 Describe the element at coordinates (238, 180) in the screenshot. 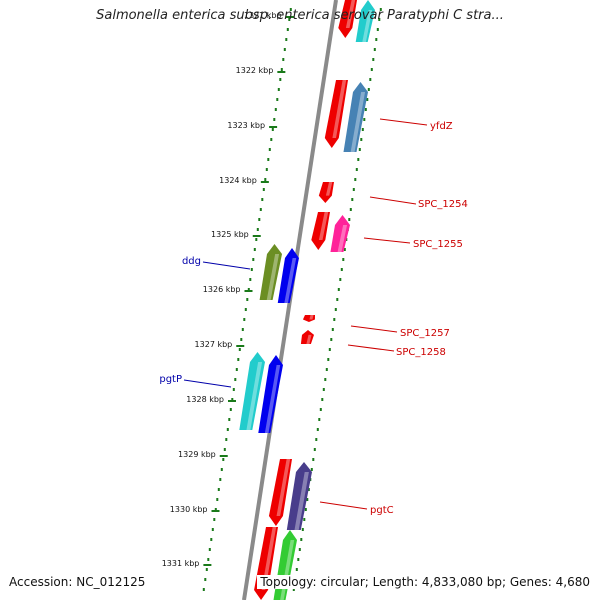

I see `tick-label: 1324 kbp` at that location.